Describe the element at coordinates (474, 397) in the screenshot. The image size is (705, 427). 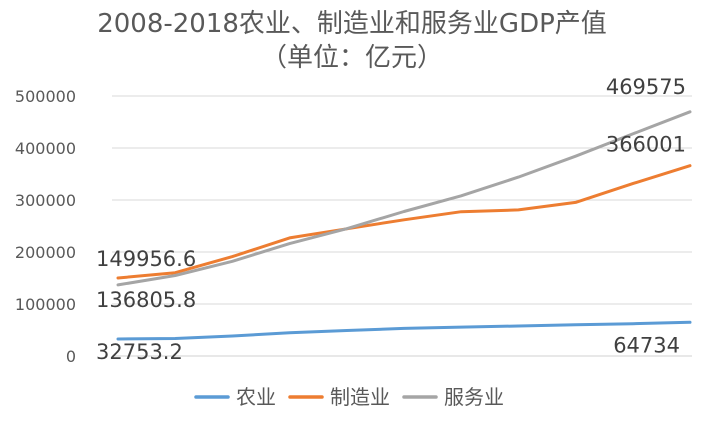
I see `legend-item-label: 服务业` at that location.